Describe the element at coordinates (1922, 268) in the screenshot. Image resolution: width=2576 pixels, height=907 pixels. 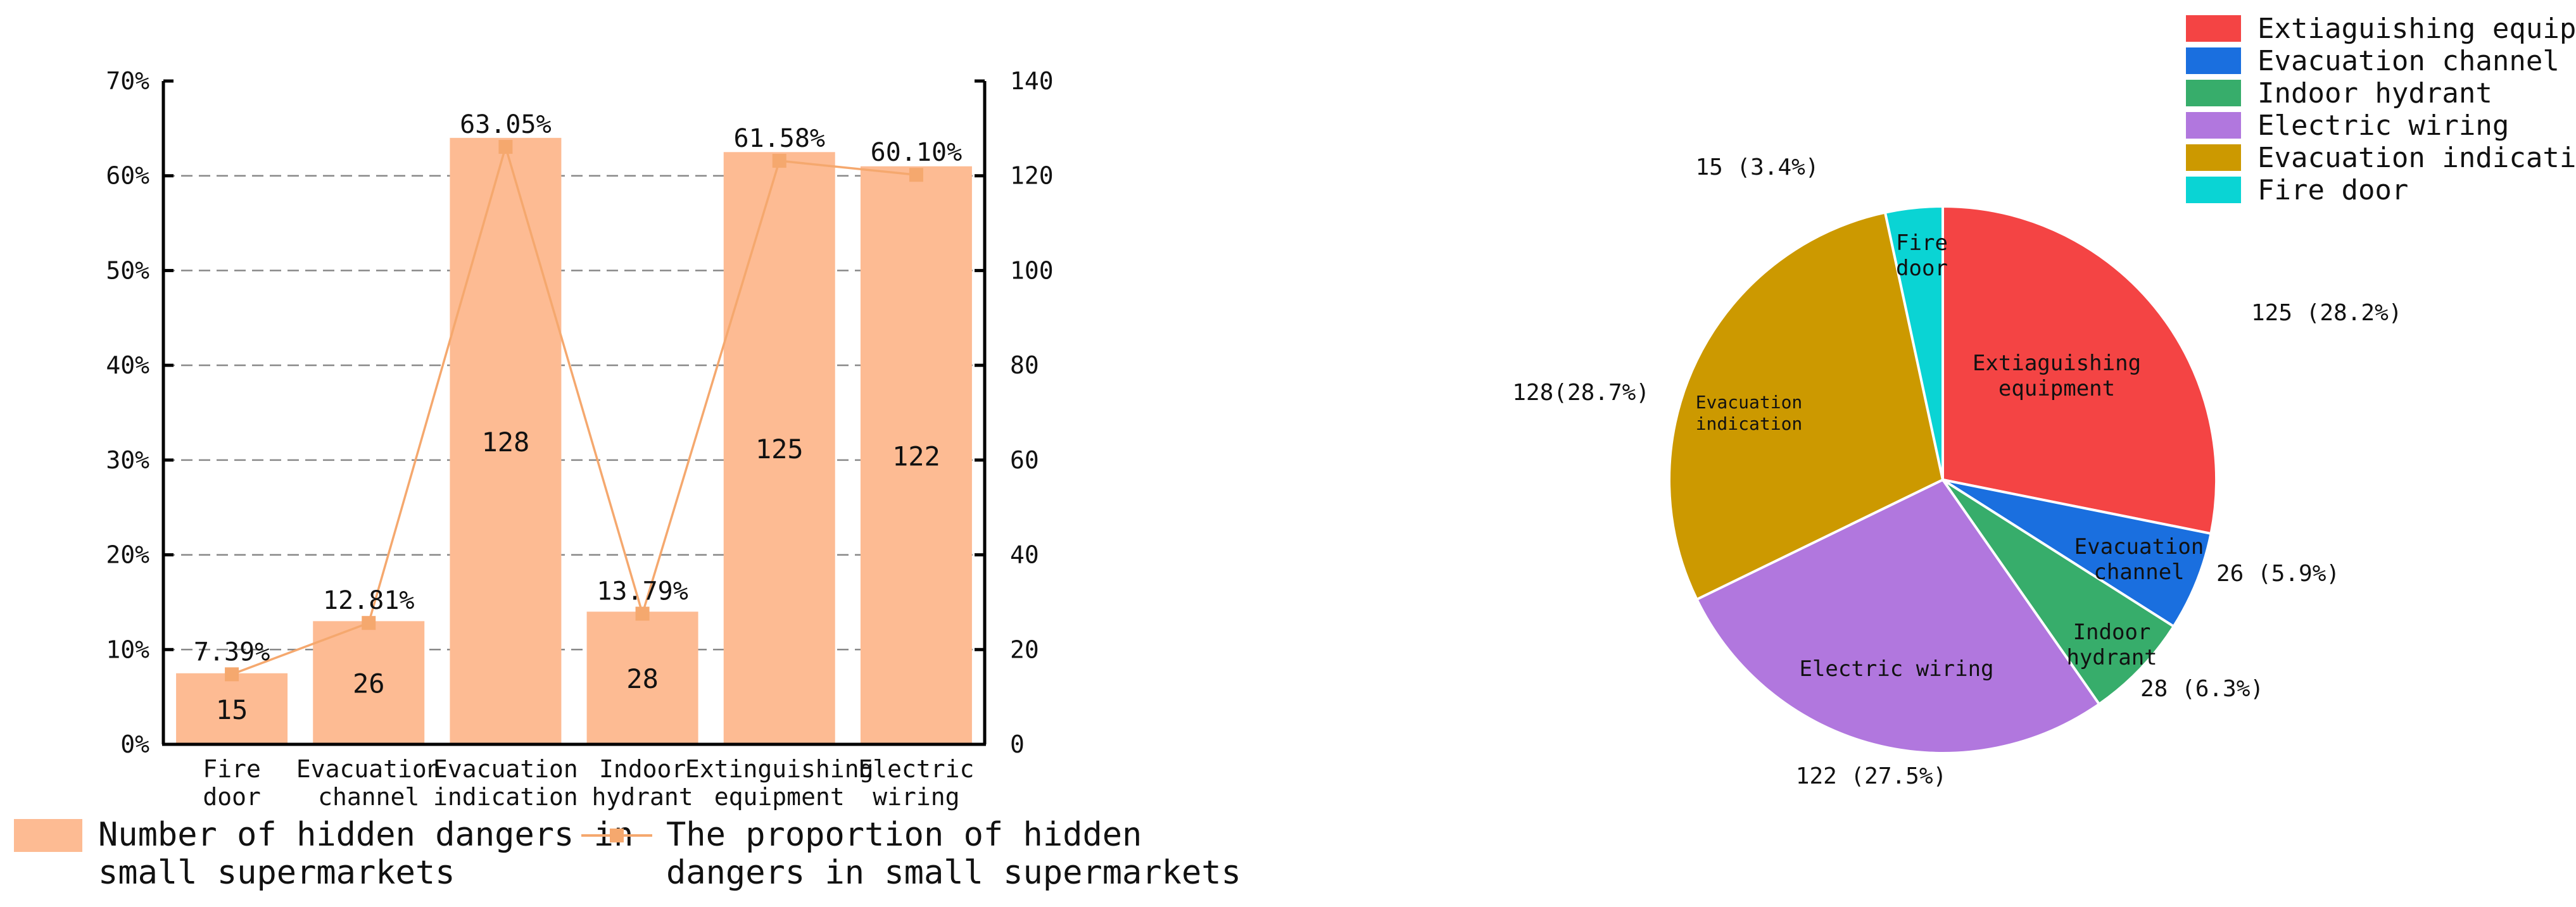
I see `slice-inner-label-line: door` at that location.